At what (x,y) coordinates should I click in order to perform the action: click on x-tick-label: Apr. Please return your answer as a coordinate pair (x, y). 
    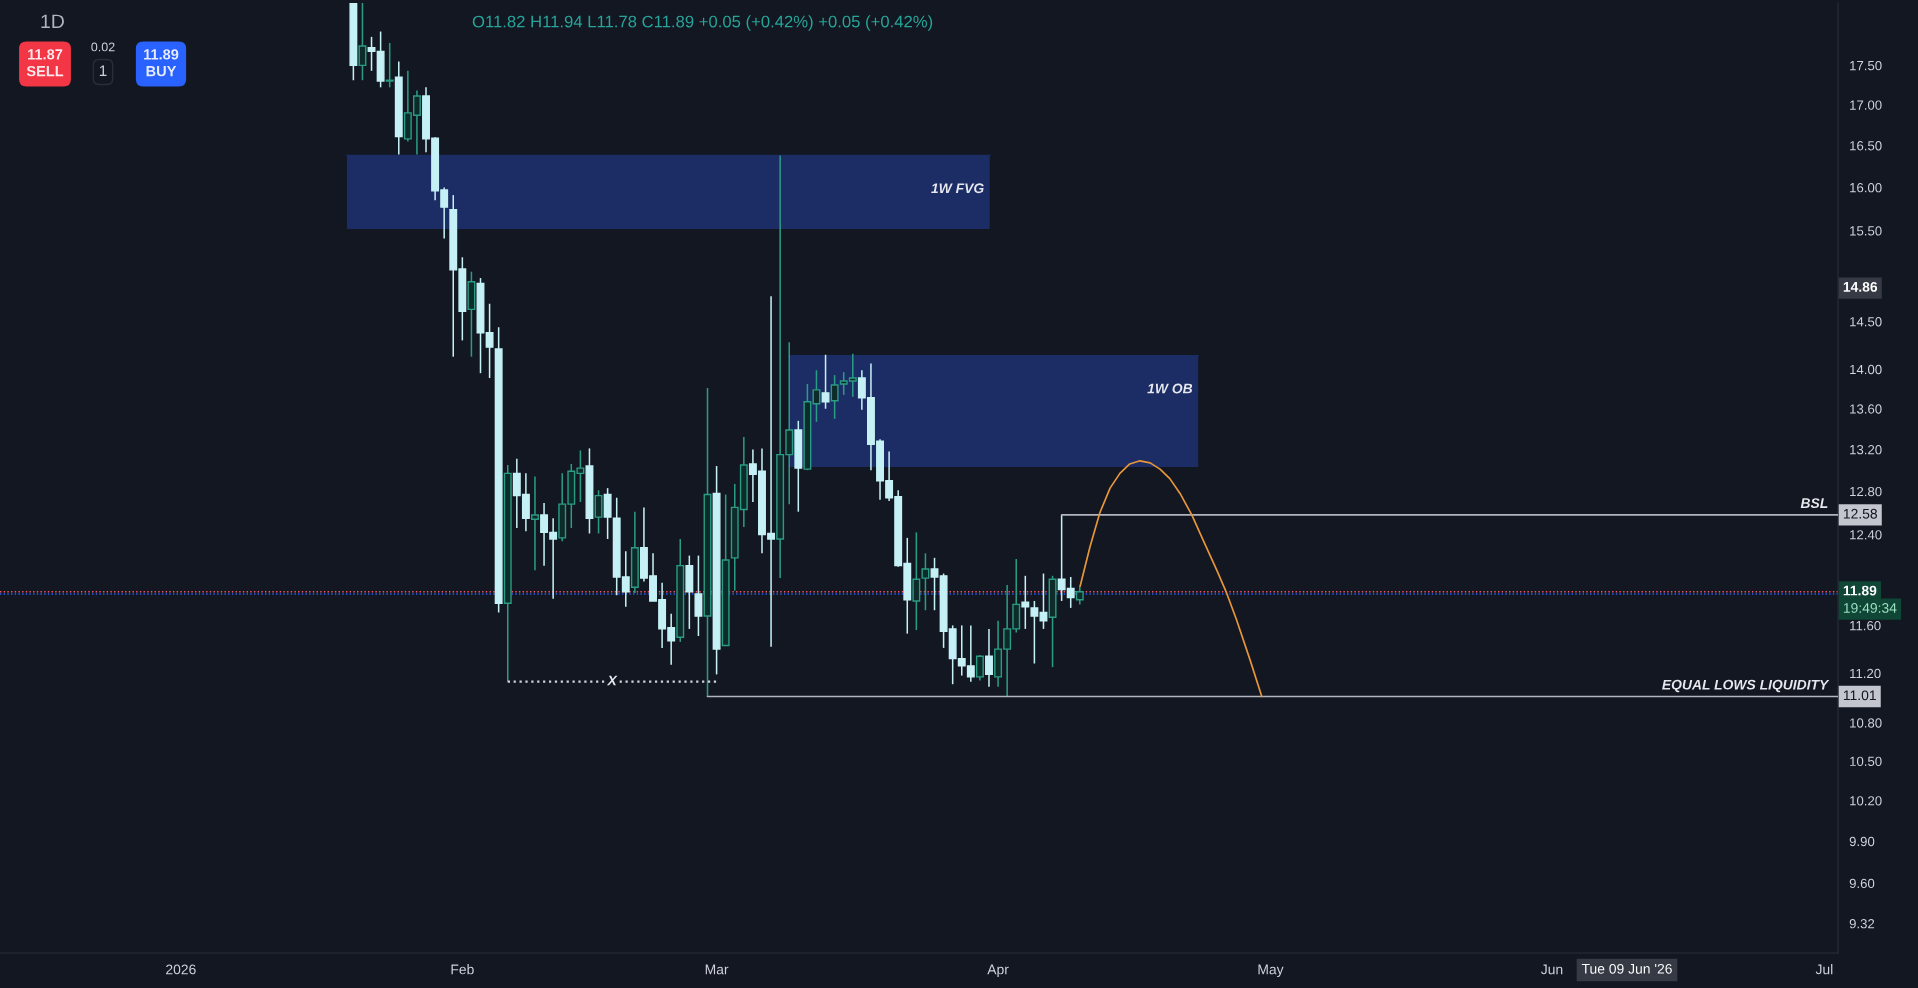
    Looking at the image, I should click on (998, 971).